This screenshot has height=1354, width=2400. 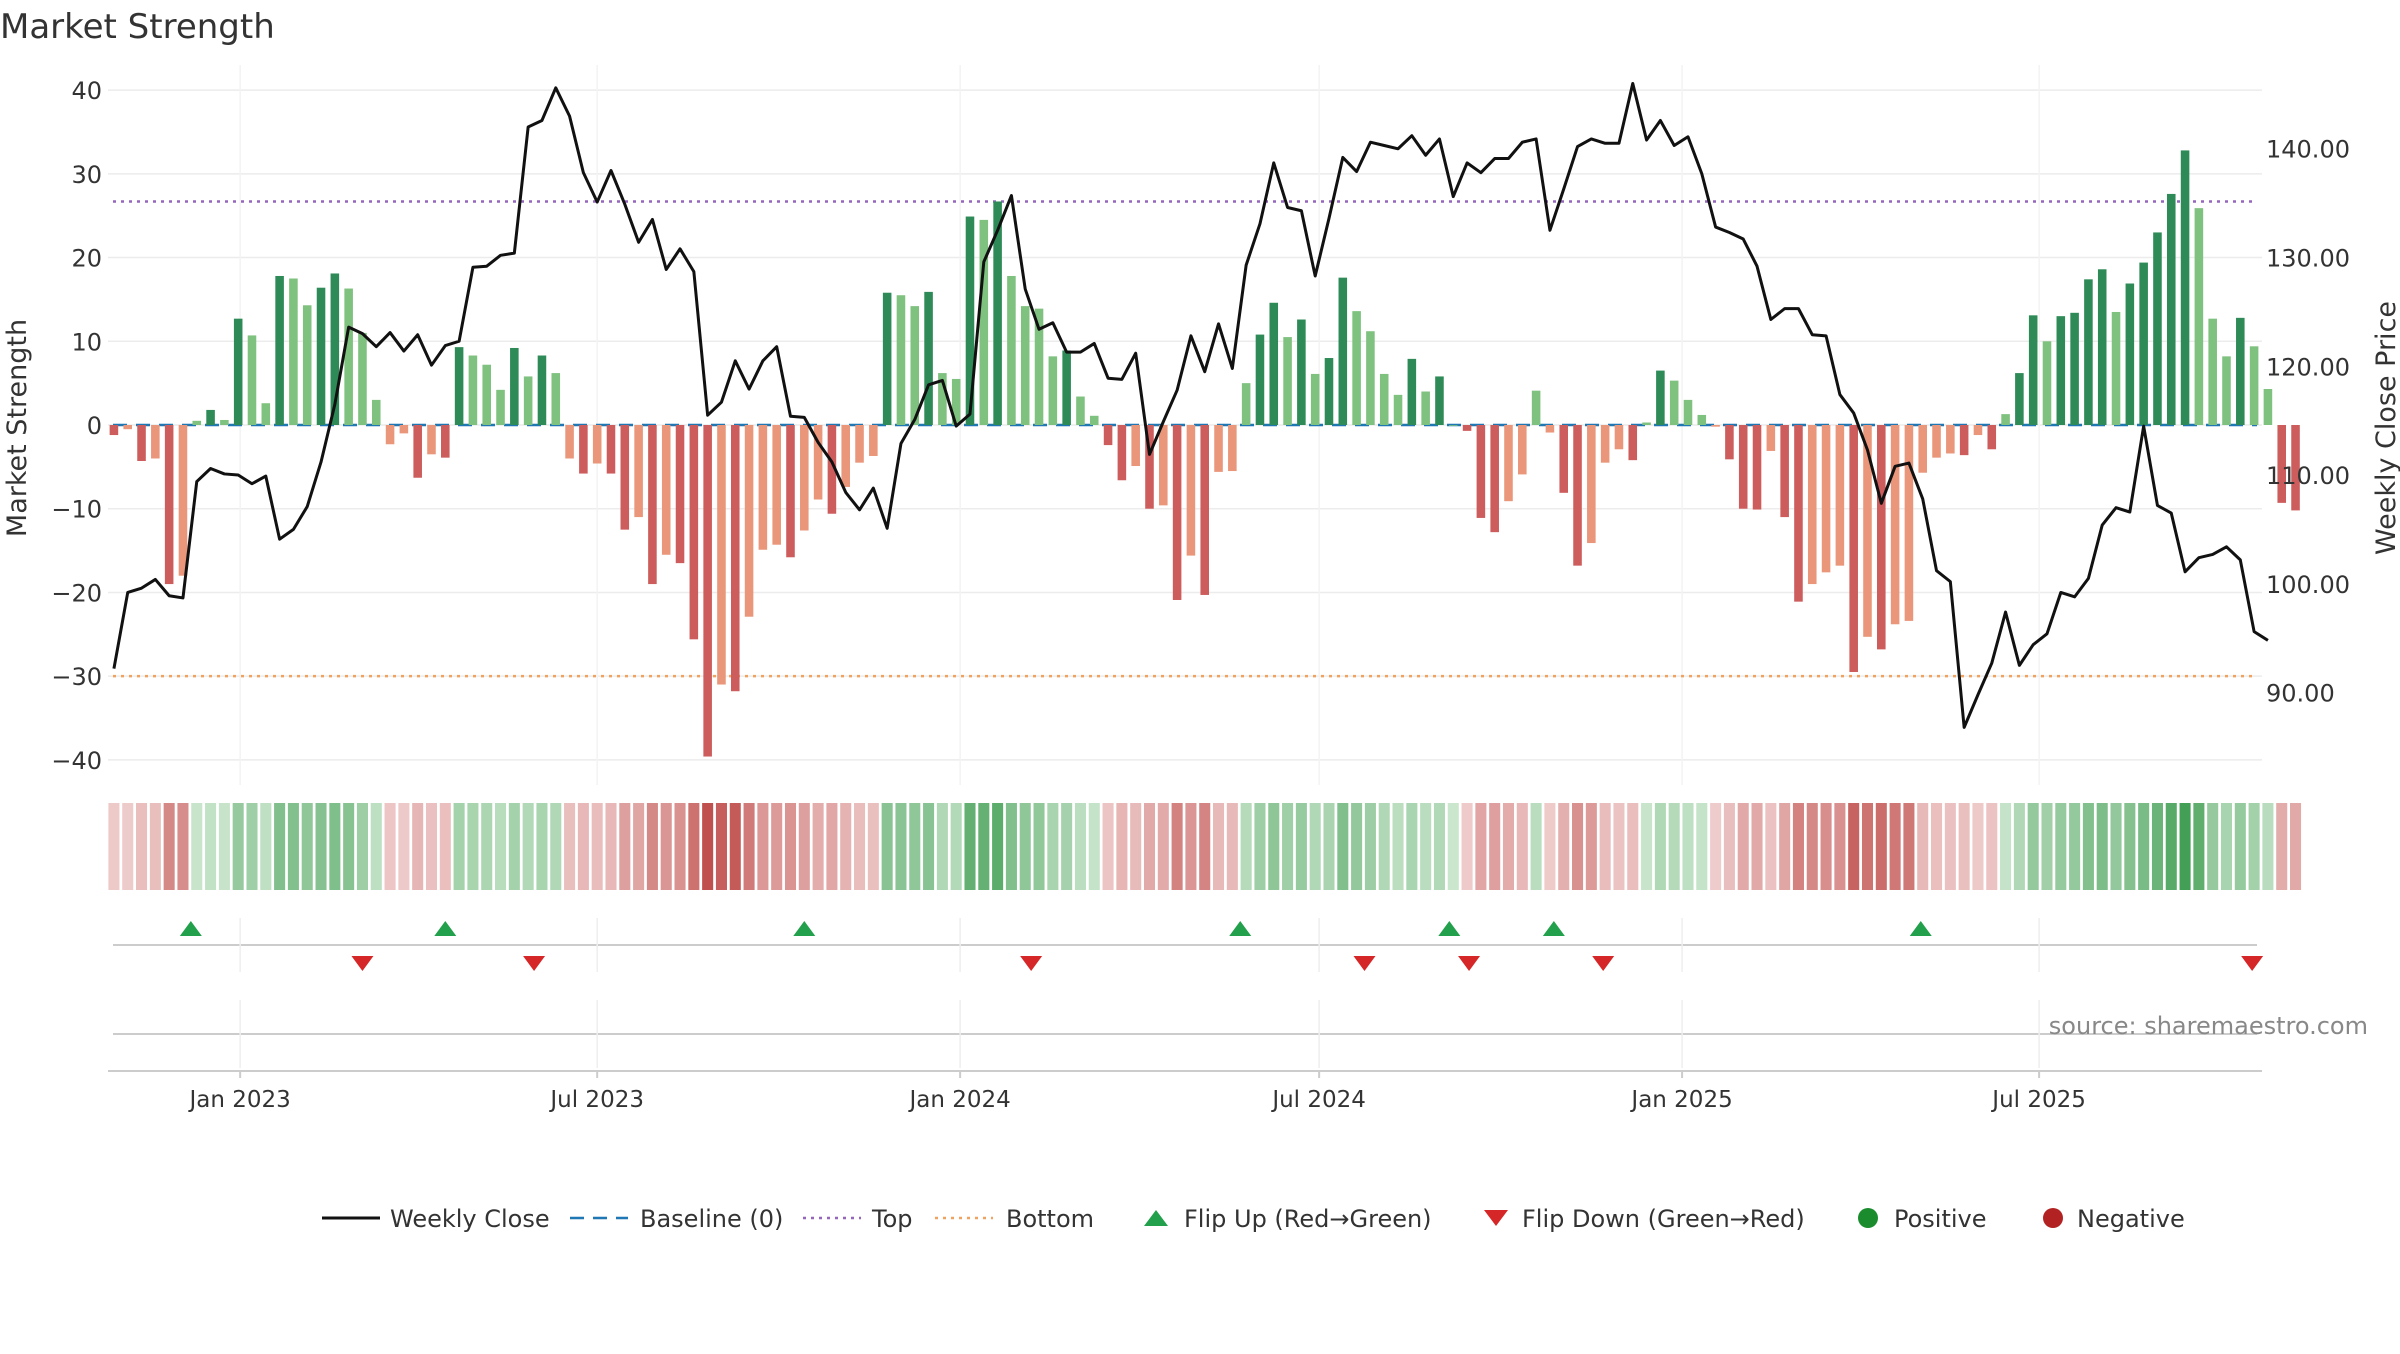 What do you see at coordinates (1139, 945) in the screenshot?
I see `flip-panel-grid` at bounding box center [1139, 945].